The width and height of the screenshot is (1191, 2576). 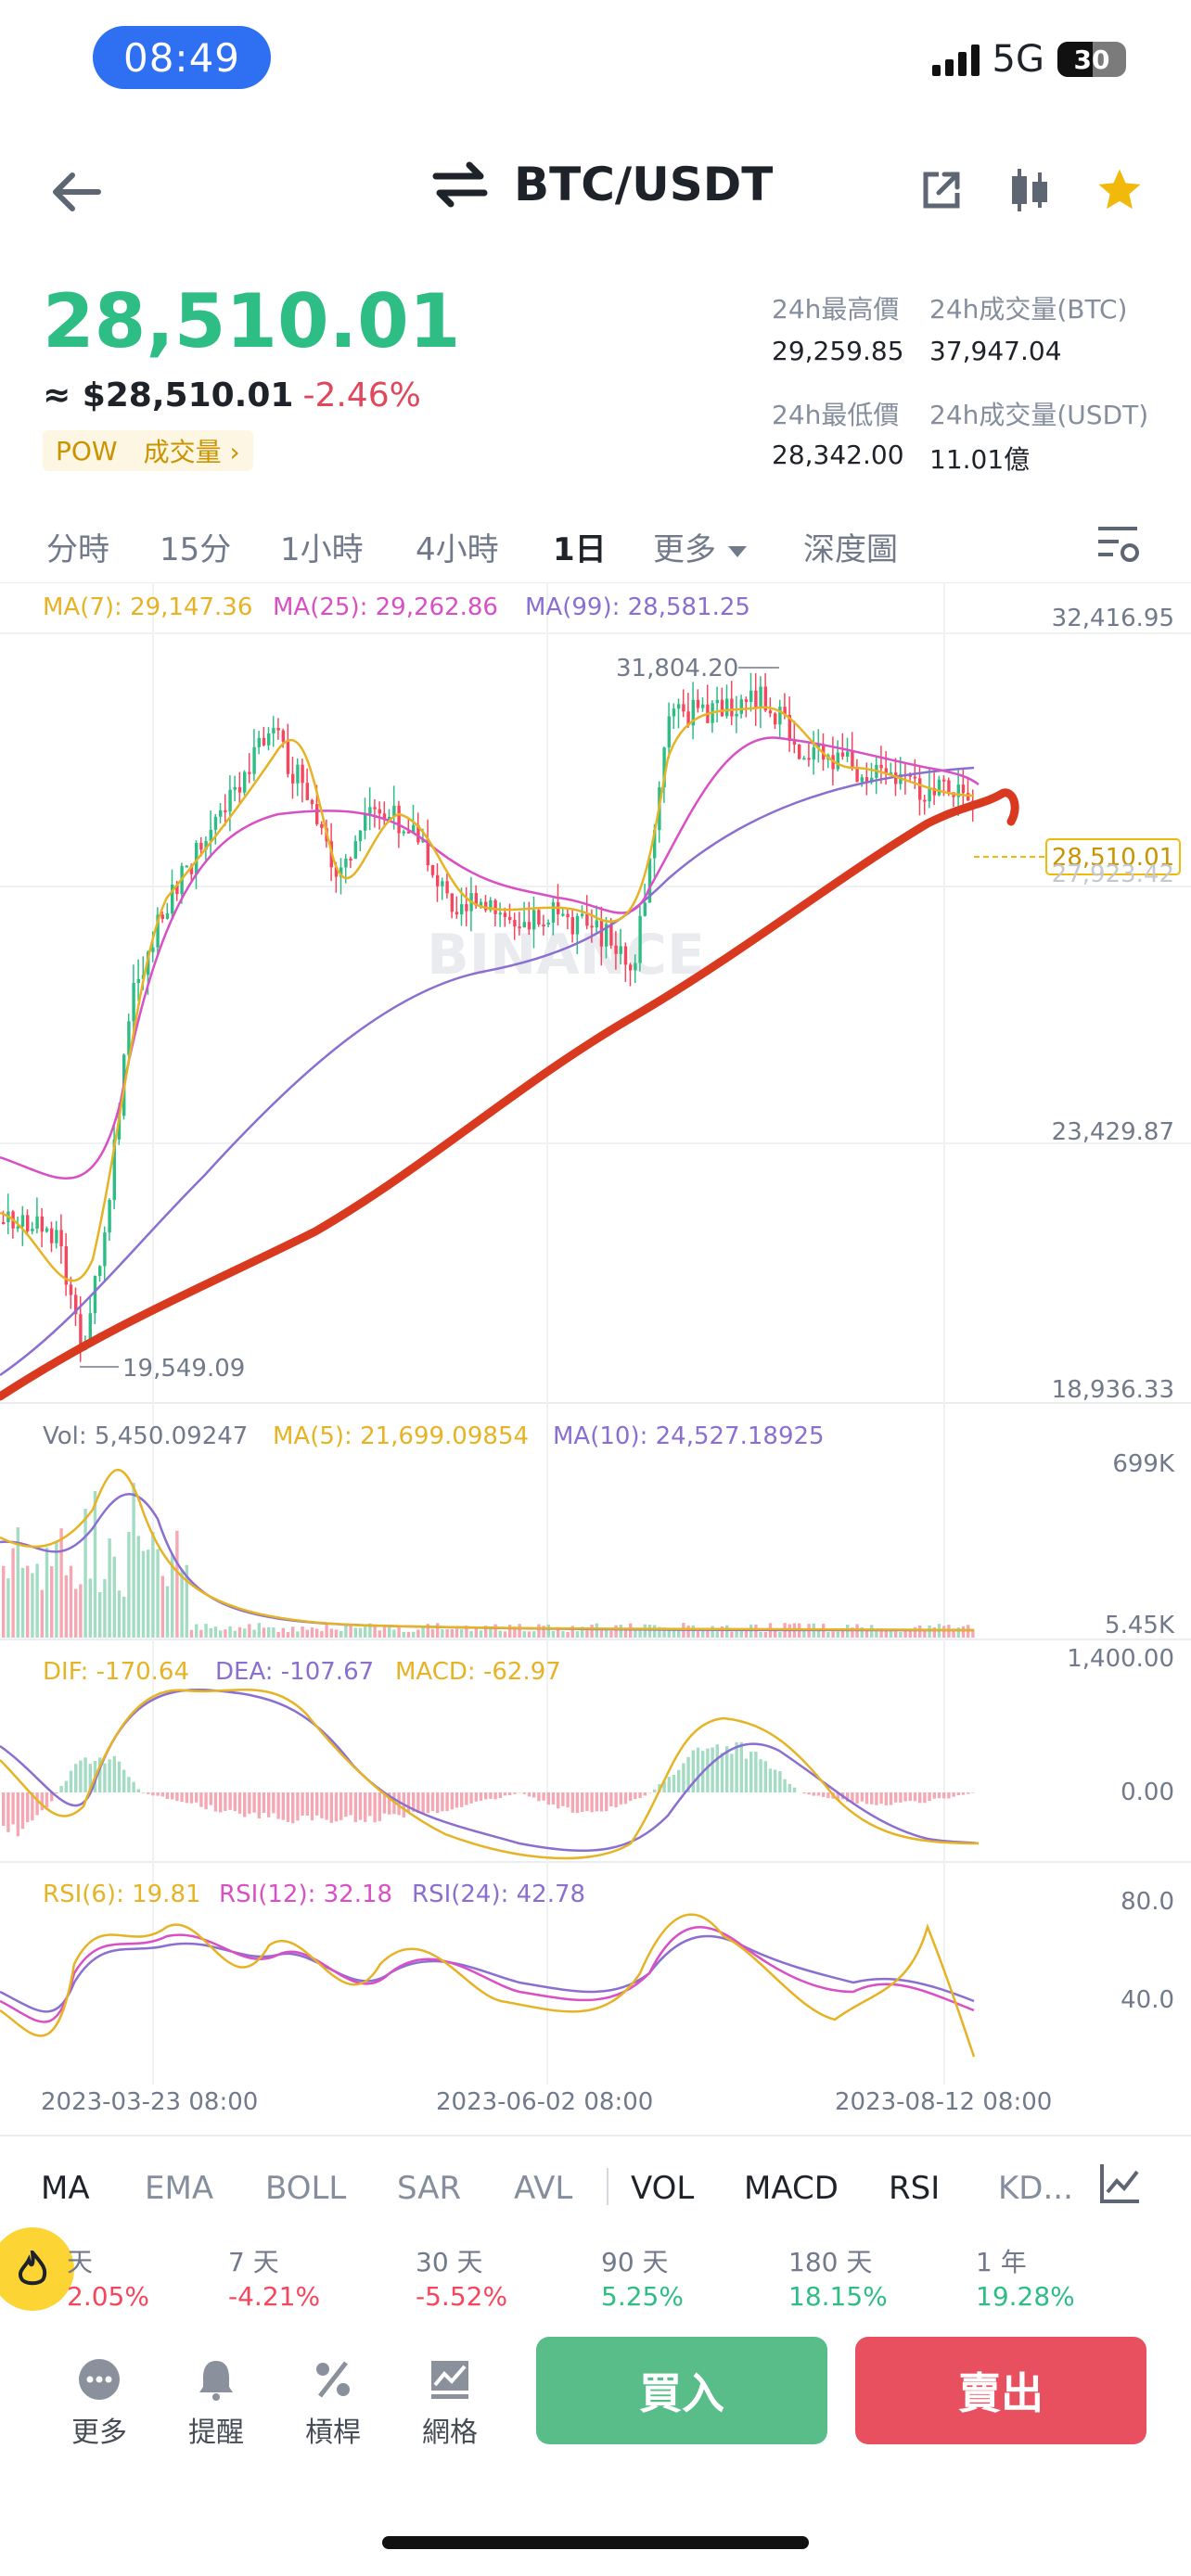 What do you see at coordinates (836, 309) in the screenshot?
I see `high-label: 24h最高價` at bounding box center [836, 309].